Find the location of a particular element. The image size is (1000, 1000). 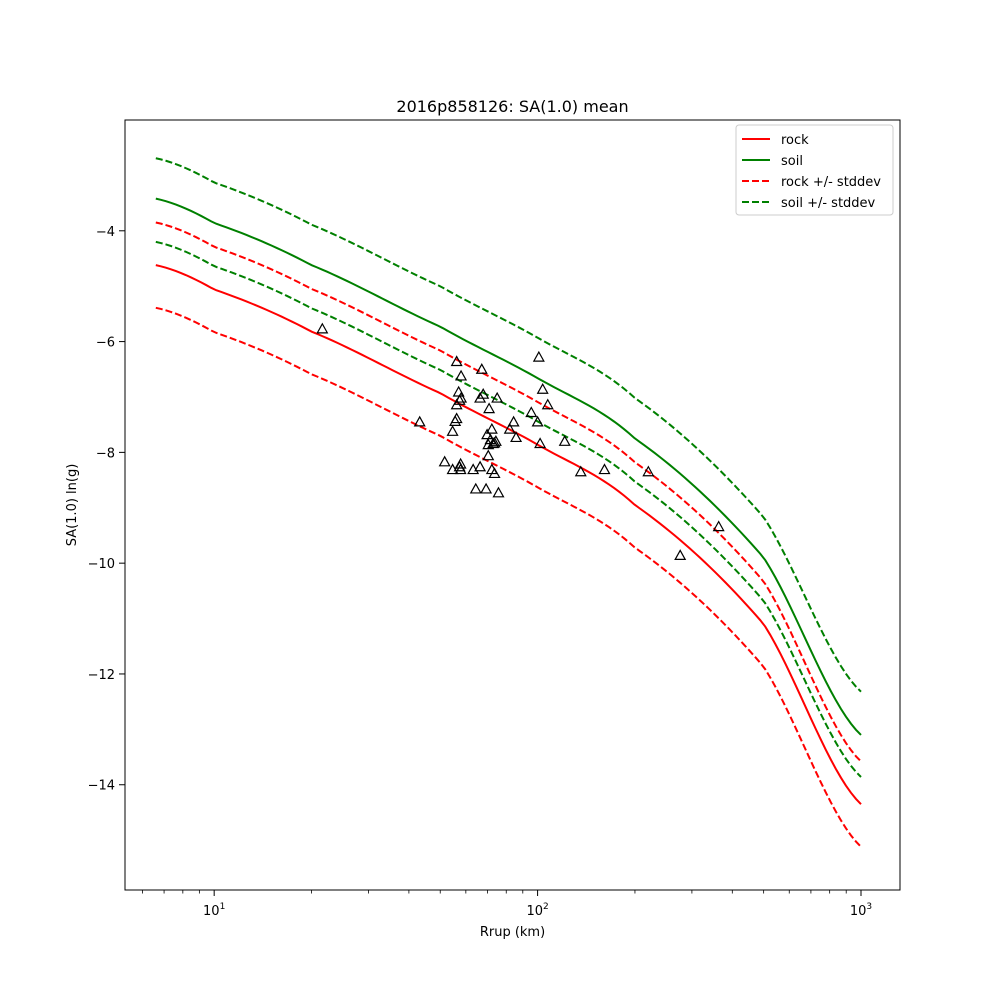

y-axis-label: SA(1.0) ln(g) is located at coordinates (72, 505).